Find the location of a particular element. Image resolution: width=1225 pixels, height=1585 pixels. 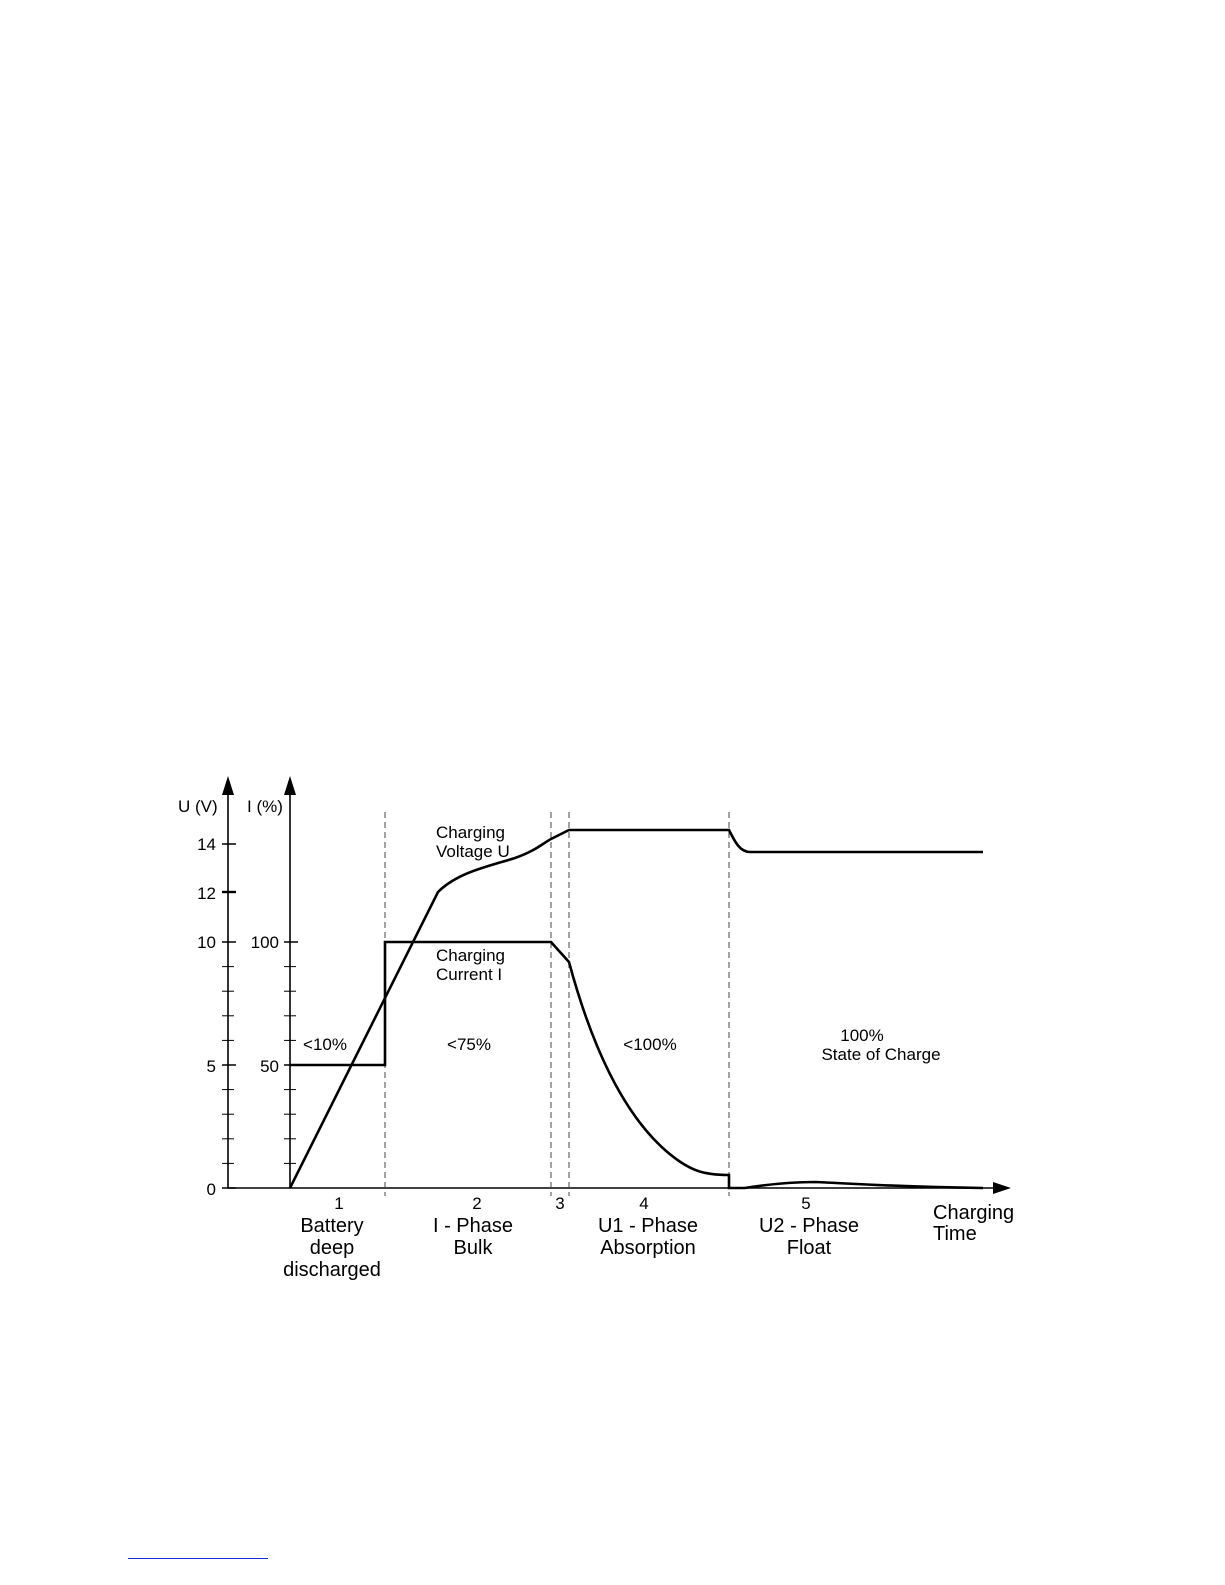

phase-2-name: Bulk is located at coordinates (474, 1248).